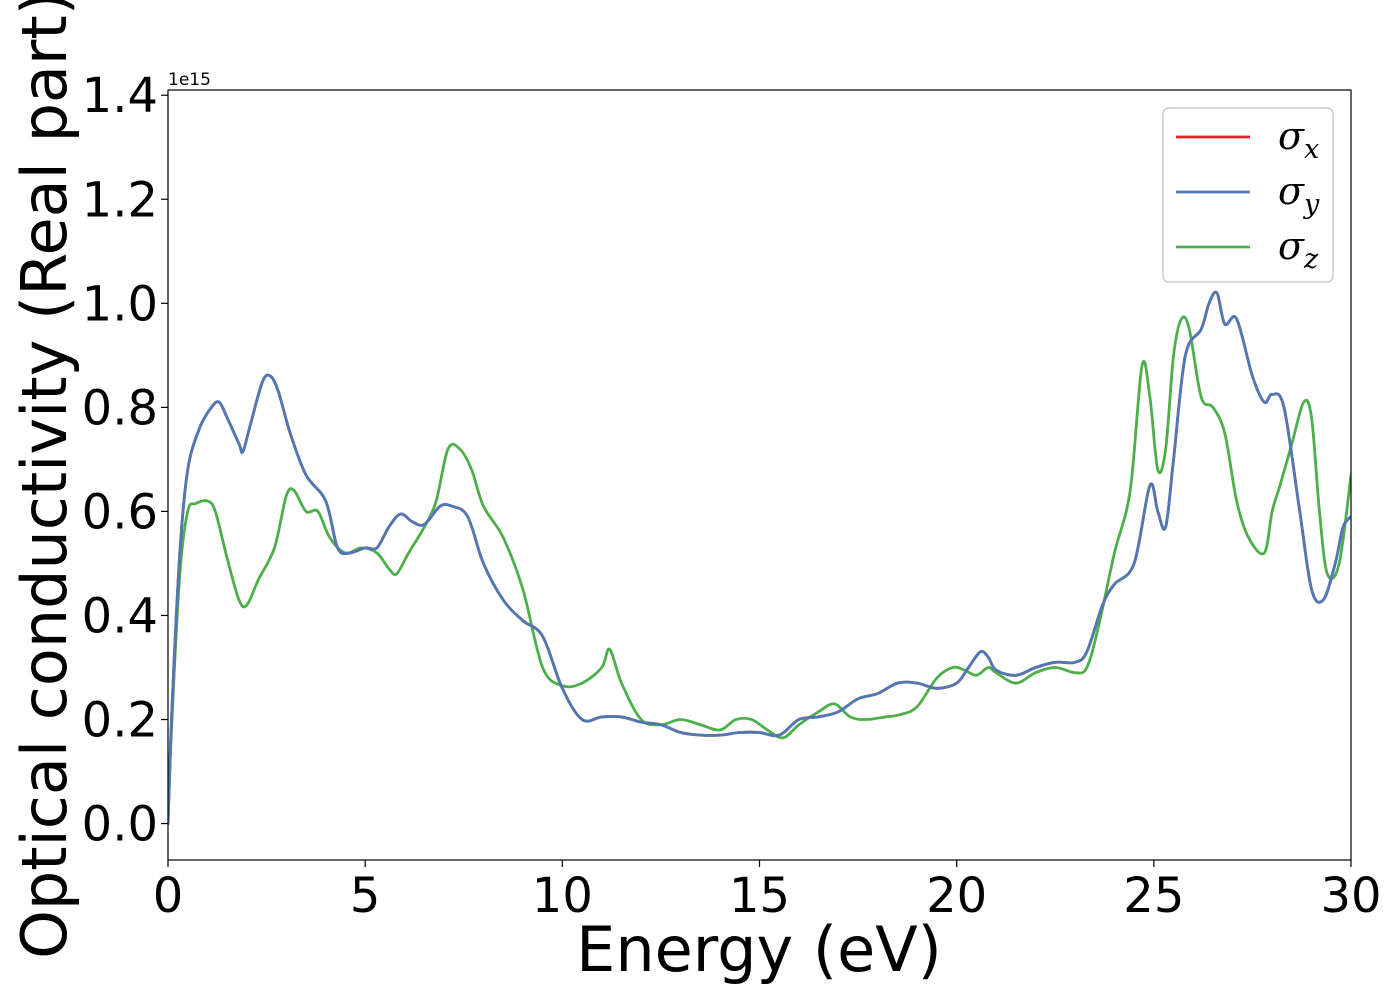  What do you see at coordinates (759, 949) in the screenshot?
I see `x-axis-title: Energy (eV)` at bounding box center [759, 949].